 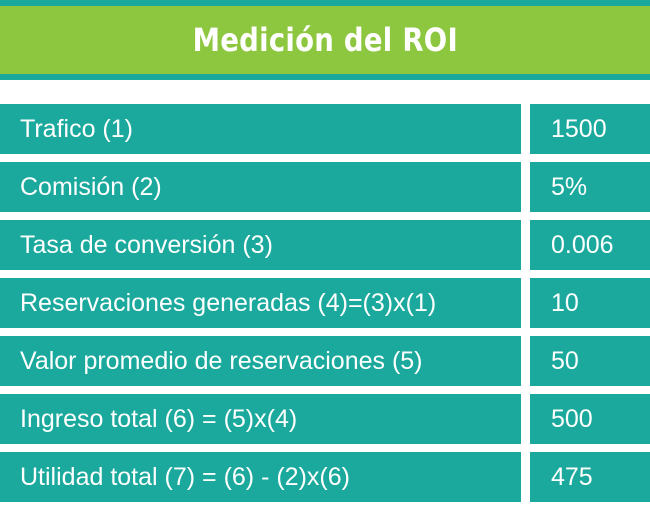 I want to click on row-value: 5%, so click(x=590, y=187).